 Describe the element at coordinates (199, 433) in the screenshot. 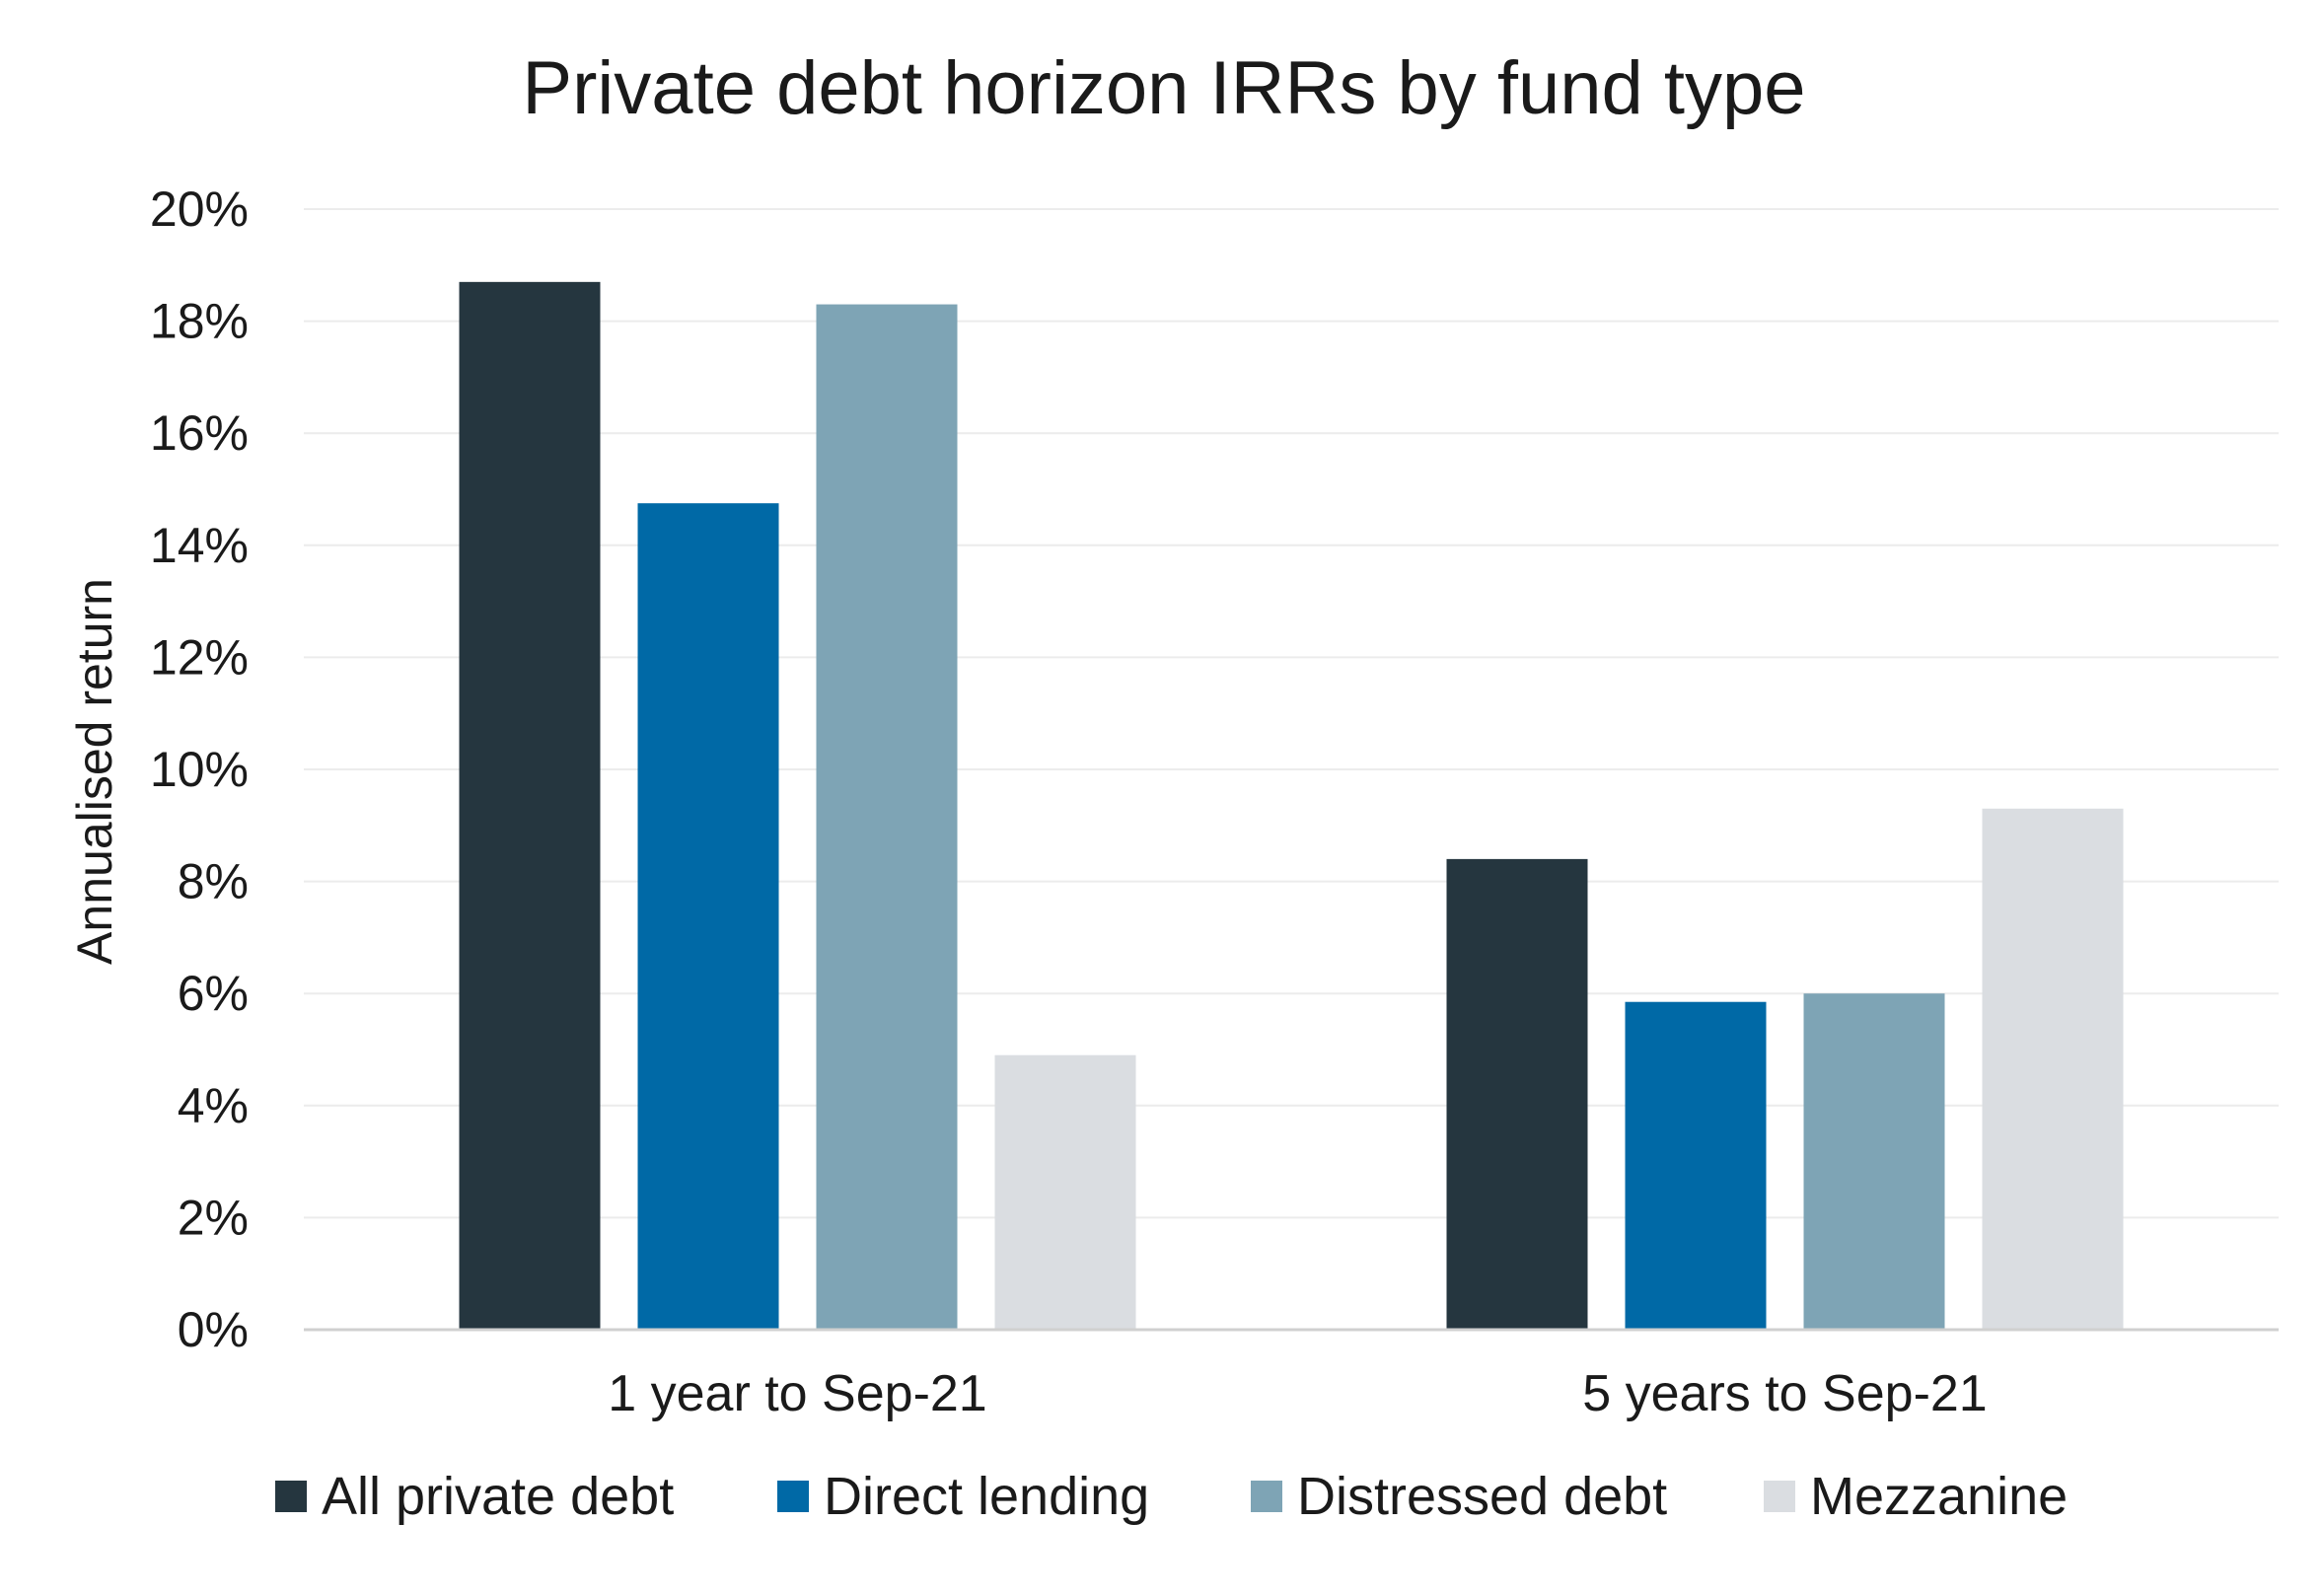

I see `y-tick-label: 16%` at that location.